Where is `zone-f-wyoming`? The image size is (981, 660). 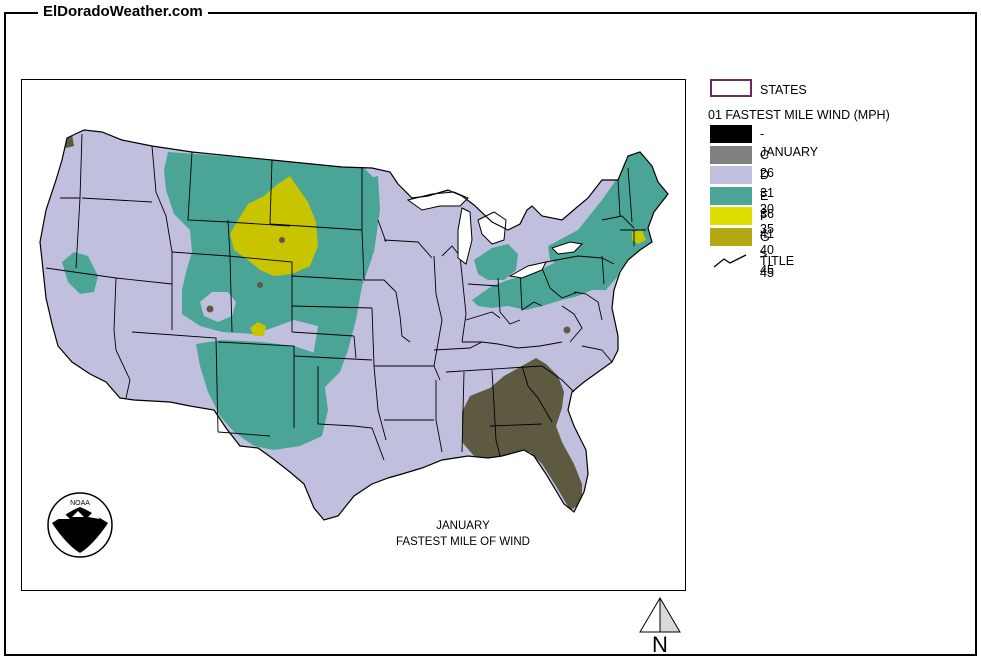
zone-f-wyoming is located at coordinates (274, 226).